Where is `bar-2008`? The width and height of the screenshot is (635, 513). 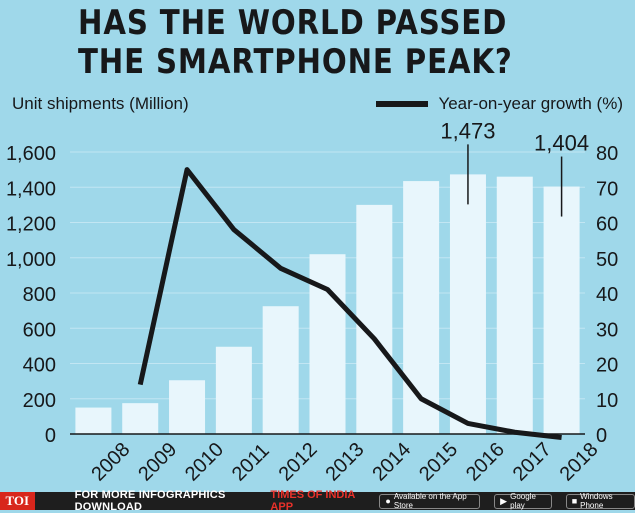 bar-2008 is located at coordinates (93, 420).